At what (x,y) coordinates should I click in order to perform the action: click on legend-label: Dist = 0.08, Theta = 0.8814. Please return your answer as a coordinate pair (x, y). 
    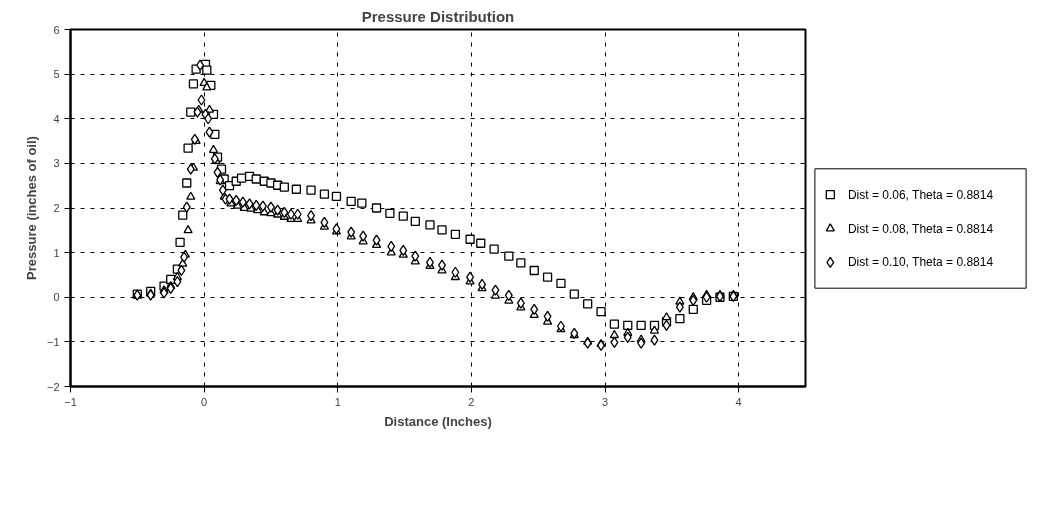
    Looking at the image, I should click on (920, 228).